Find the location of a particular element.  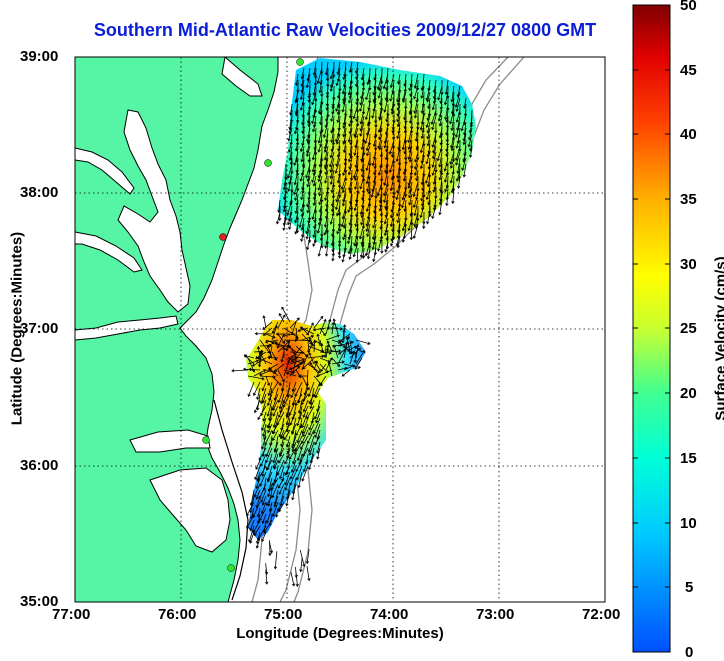

y-tick-label: 38:00 is located at coordinates (39, 192).